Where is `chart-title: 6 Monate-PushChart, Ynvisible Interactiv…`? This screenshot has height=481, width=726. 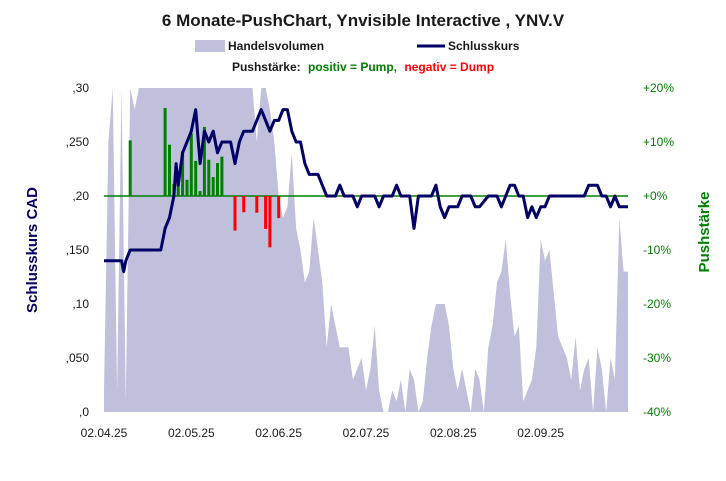 chart-title: 6 Monate-PushChart, Ynvisible Interactiv… is located at coordinates (363, 20).